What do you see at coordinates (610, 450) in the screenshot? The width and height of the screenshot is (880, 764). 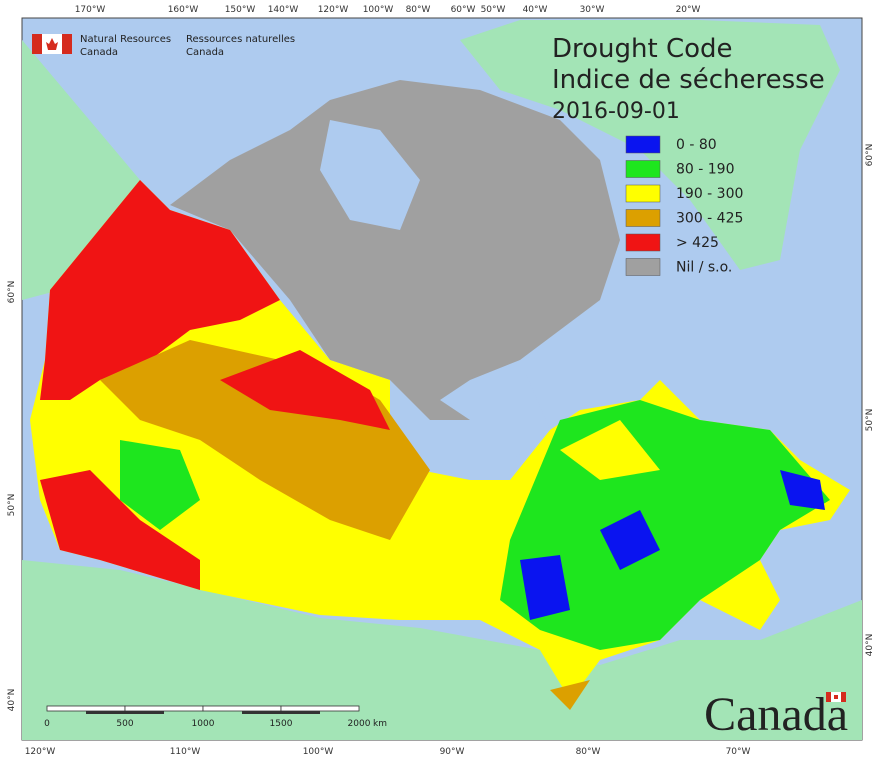 I see `zone-yellow` at bounding box center [610, 450].